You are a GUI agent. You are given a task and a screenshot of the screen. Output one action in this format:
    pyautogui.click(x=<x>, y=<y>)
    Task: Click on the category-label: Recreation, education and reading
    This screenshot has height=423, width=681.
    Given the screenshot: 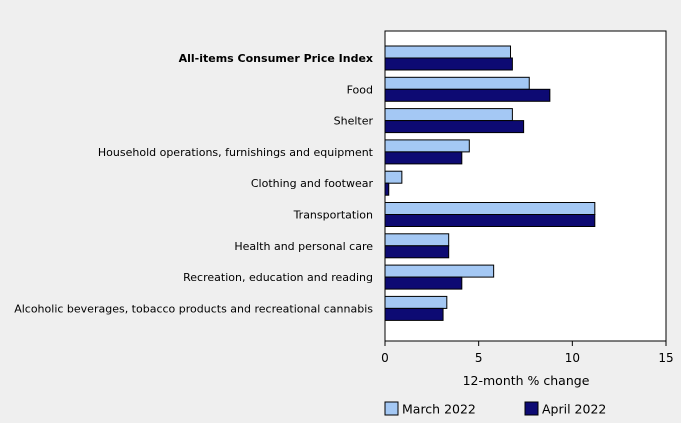 What is the action you would take?
    pyautogui.click(x=278, y=277)
    